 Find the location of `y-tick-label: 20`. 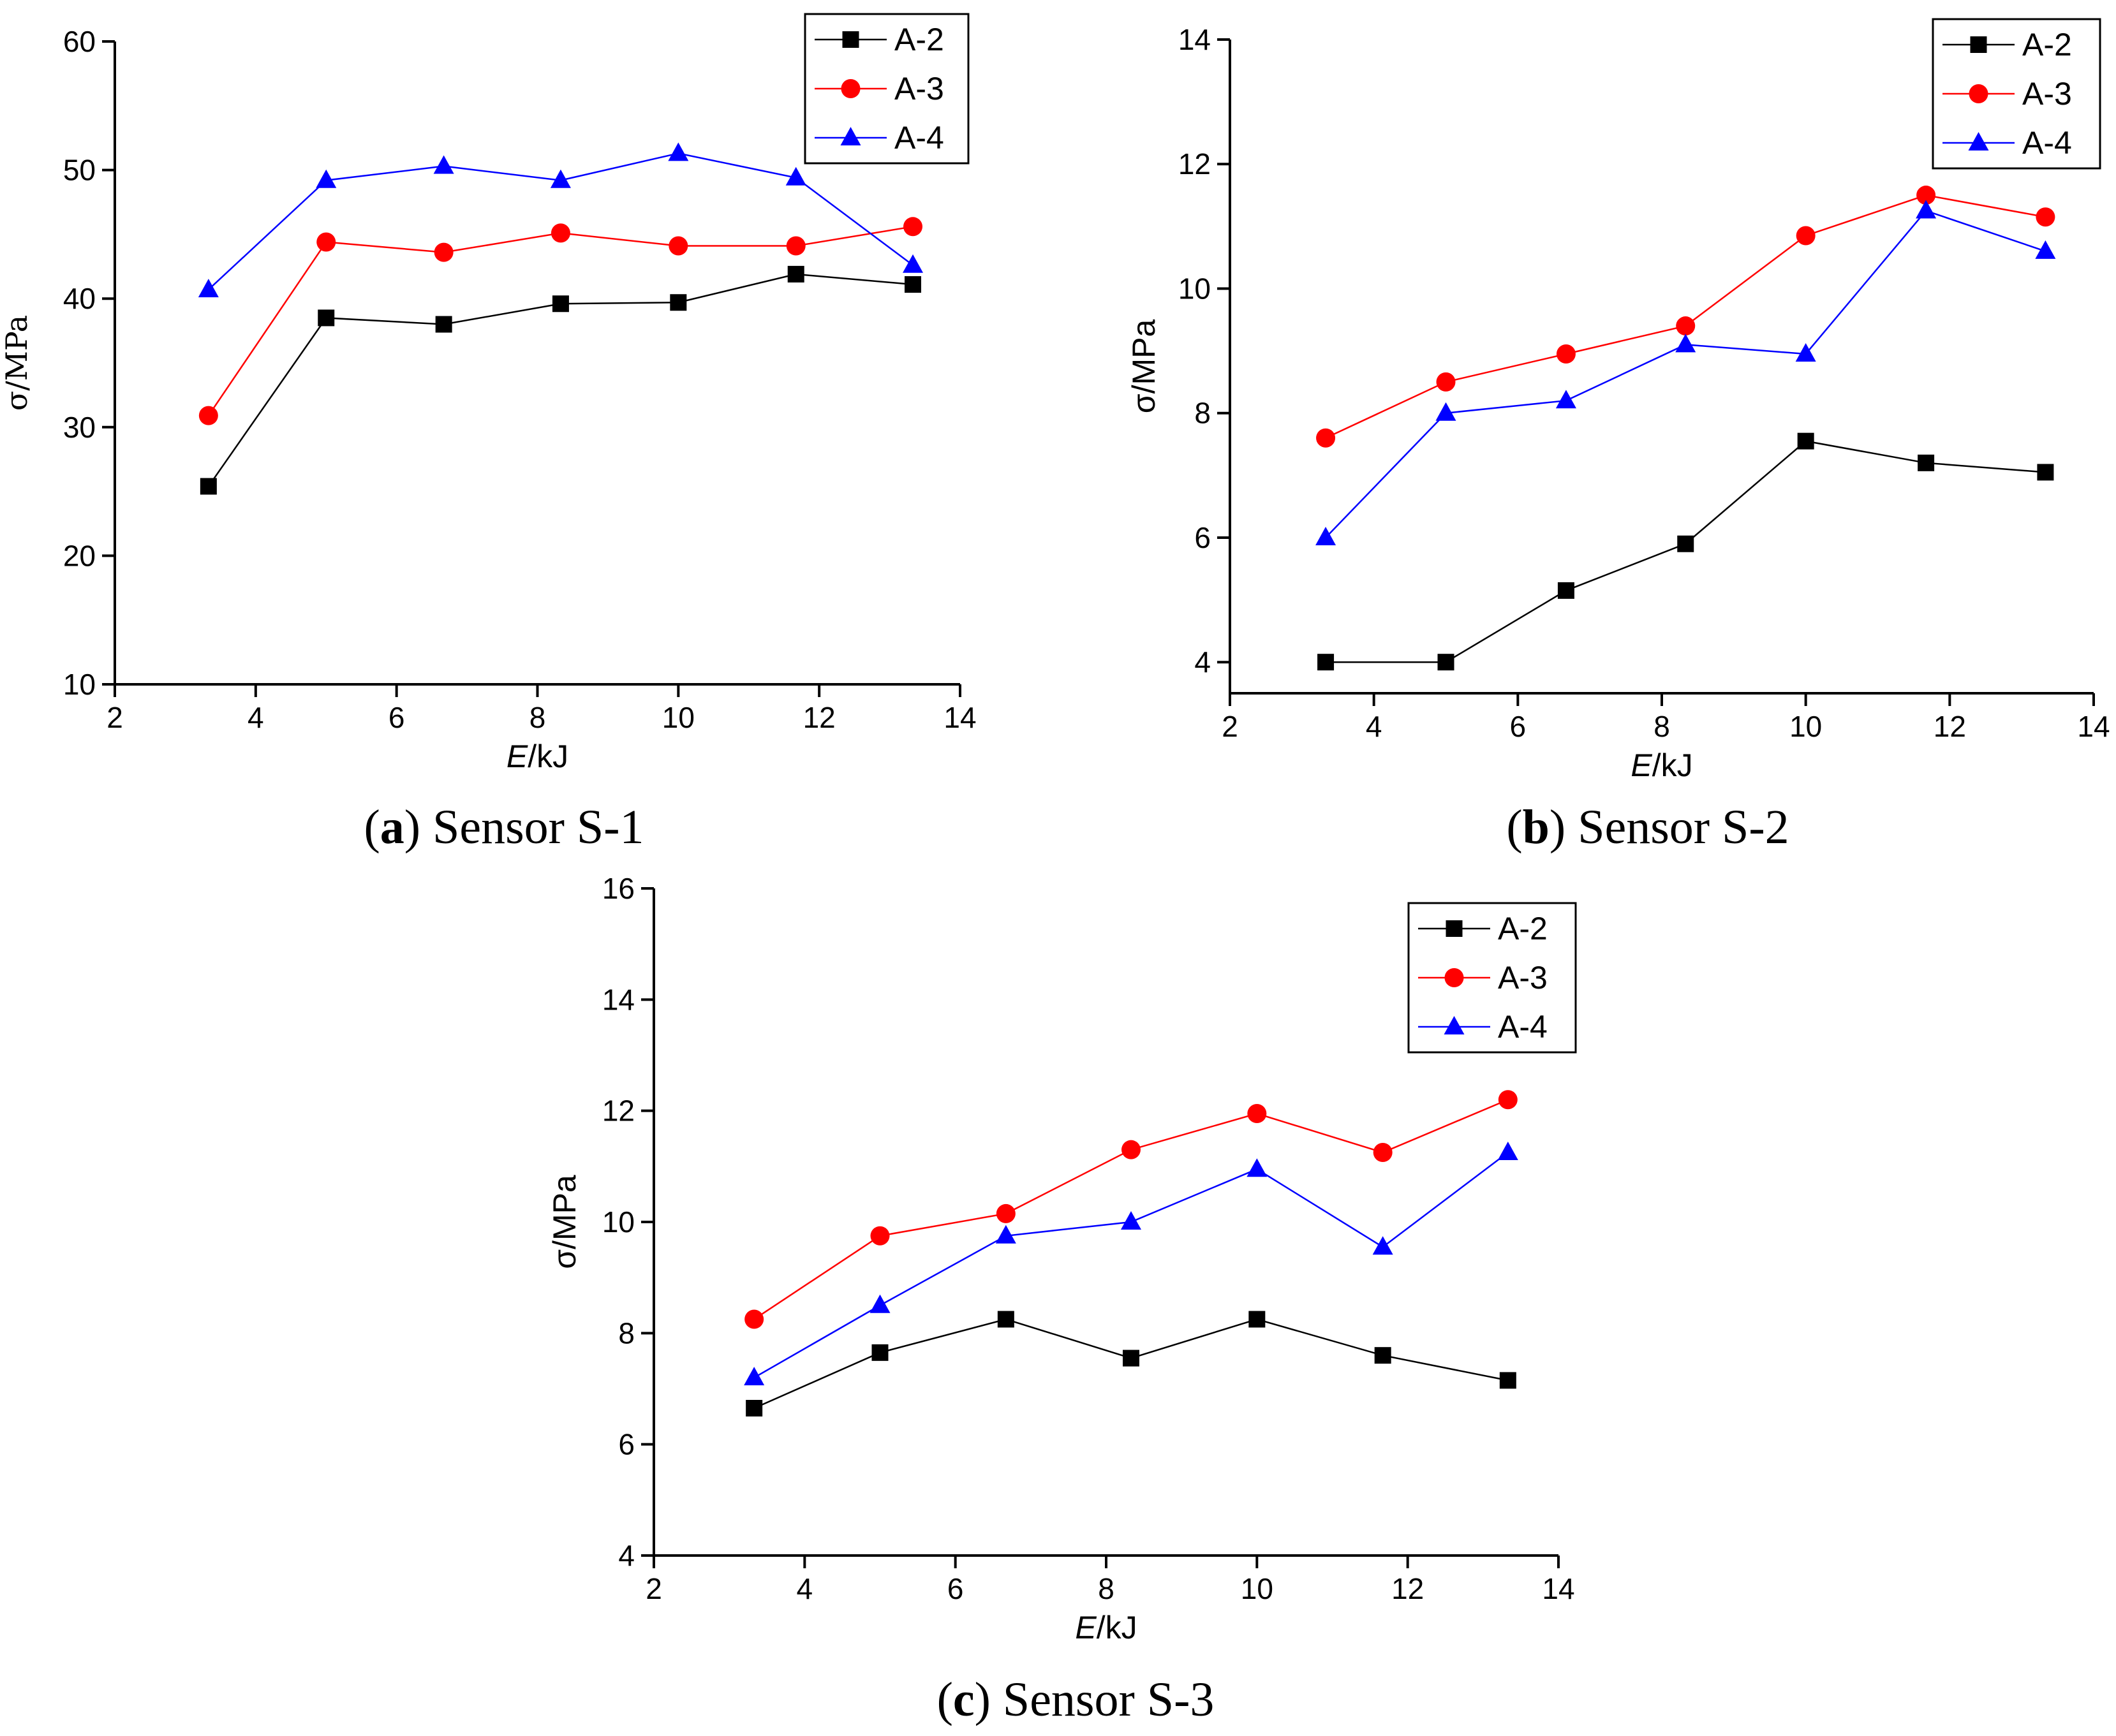

y-tick-label: 20 is located at coordinates (79, 555).